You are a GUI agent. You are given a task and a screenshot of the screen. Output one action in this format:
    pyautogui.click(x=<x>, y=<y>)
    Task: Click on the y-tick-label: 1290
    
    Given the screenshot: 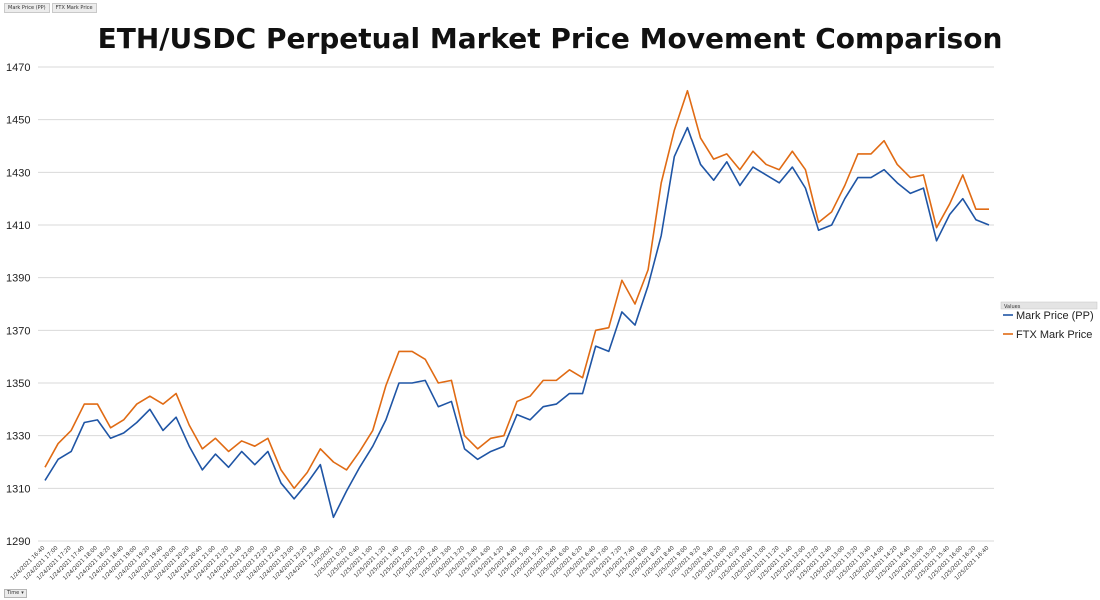 What is the action you would take?
    pyautogui.click(x=18, y=542)
    